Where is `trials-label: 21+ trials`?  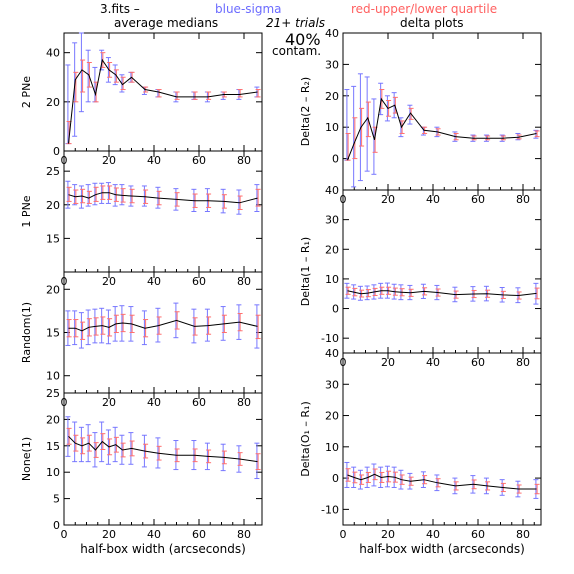 trials-label: 21+ trials is located at coordinates (295, 23).